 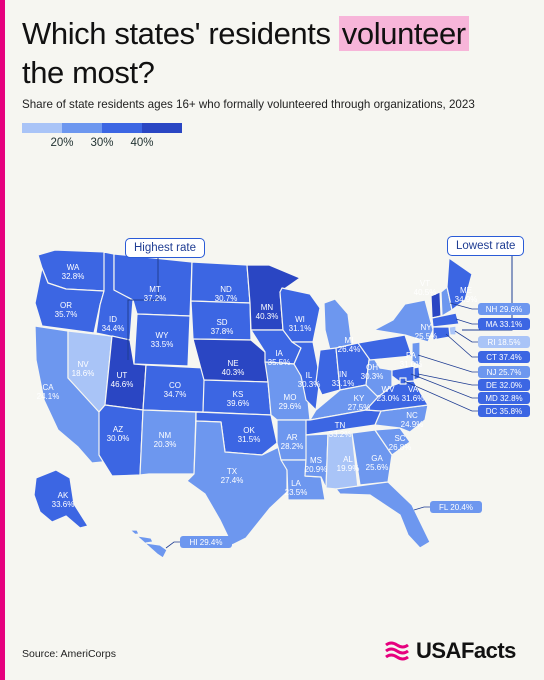 I want to click on callout-box-de, so click(x=504, y=385).